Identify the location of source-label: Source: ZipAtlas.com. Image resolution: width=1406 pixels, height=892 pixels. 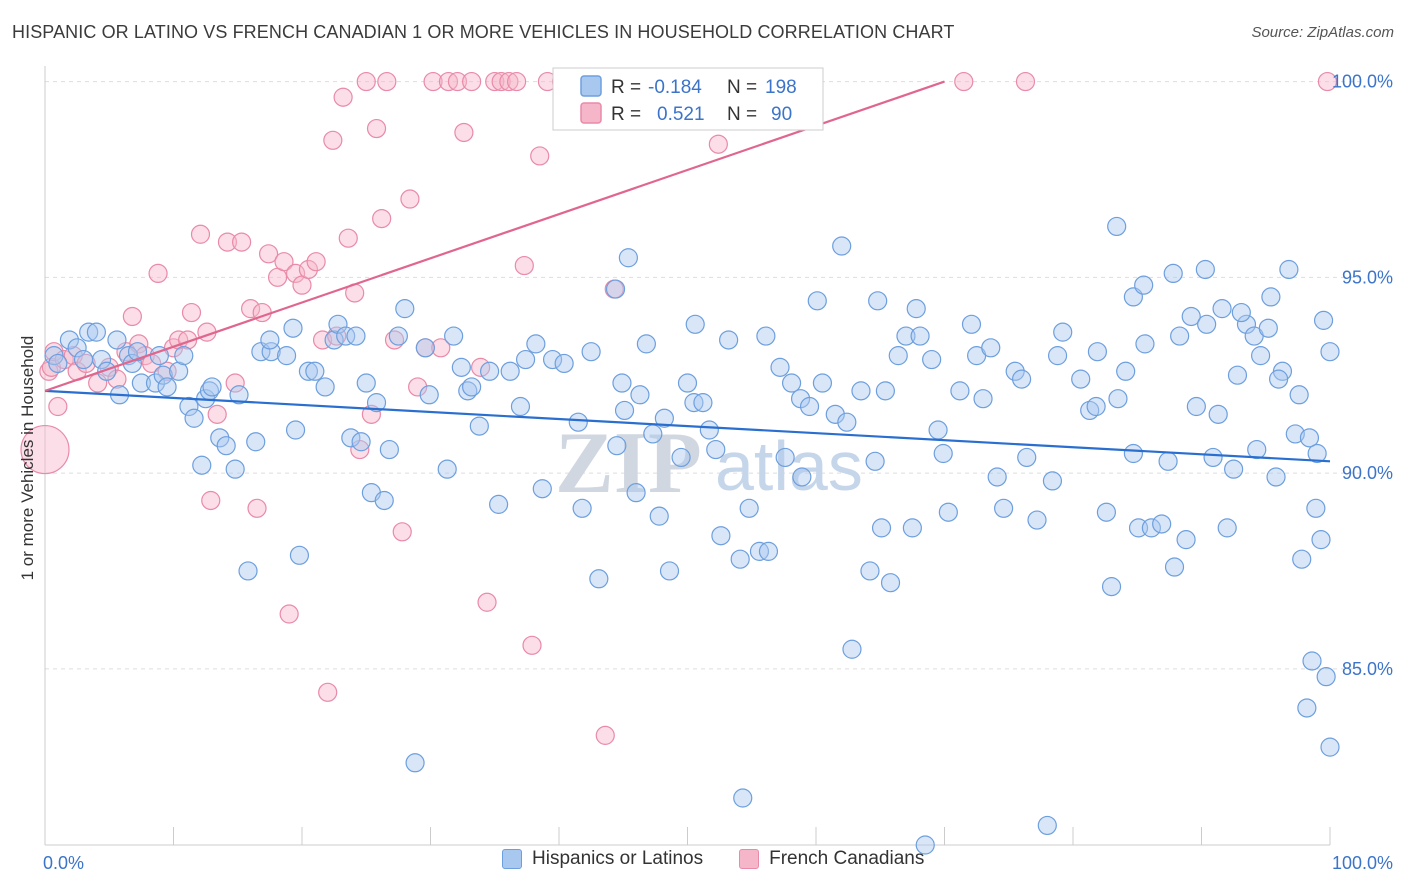
(1322, 32).